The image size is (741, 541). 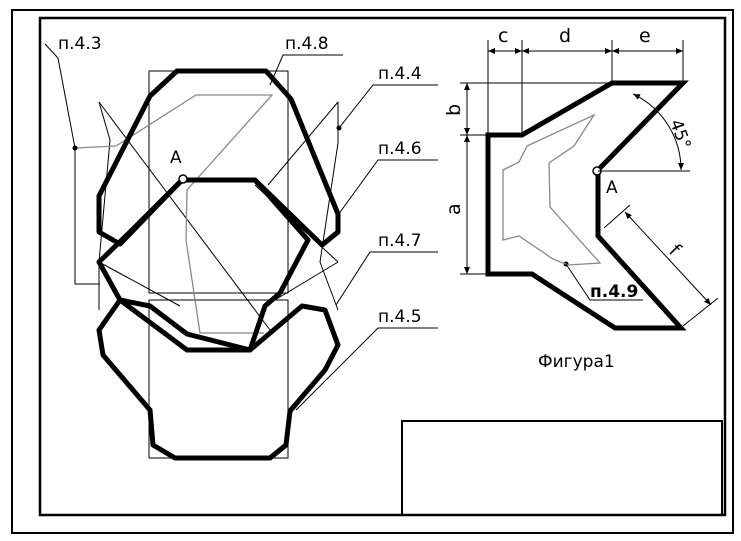 What do you see at coordinates (400, 317) in the screenshot?
I see `callout-p45: п.4.5` at bounding box center [400, 317].